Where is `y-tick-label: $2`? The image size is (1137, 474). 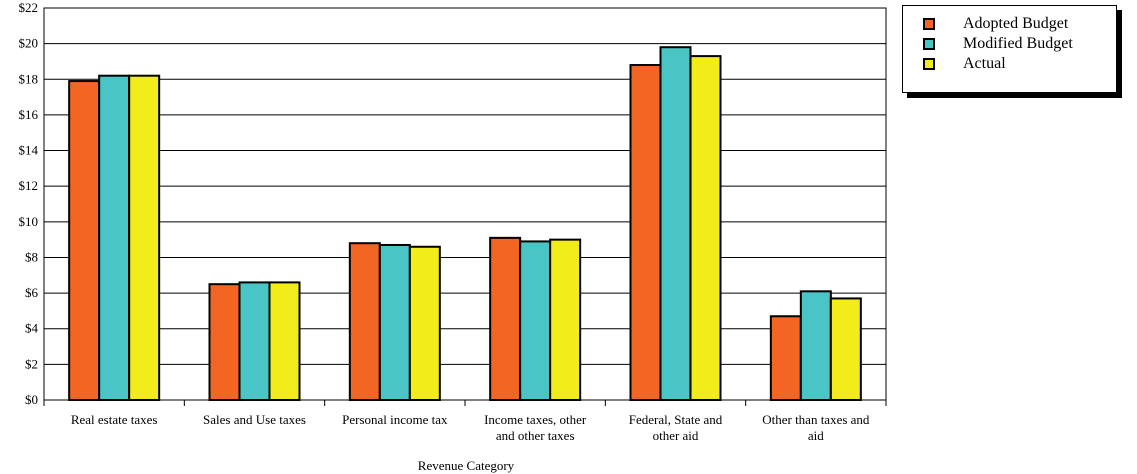 y-tick-label: $2 is located at coordinates (31, 363).